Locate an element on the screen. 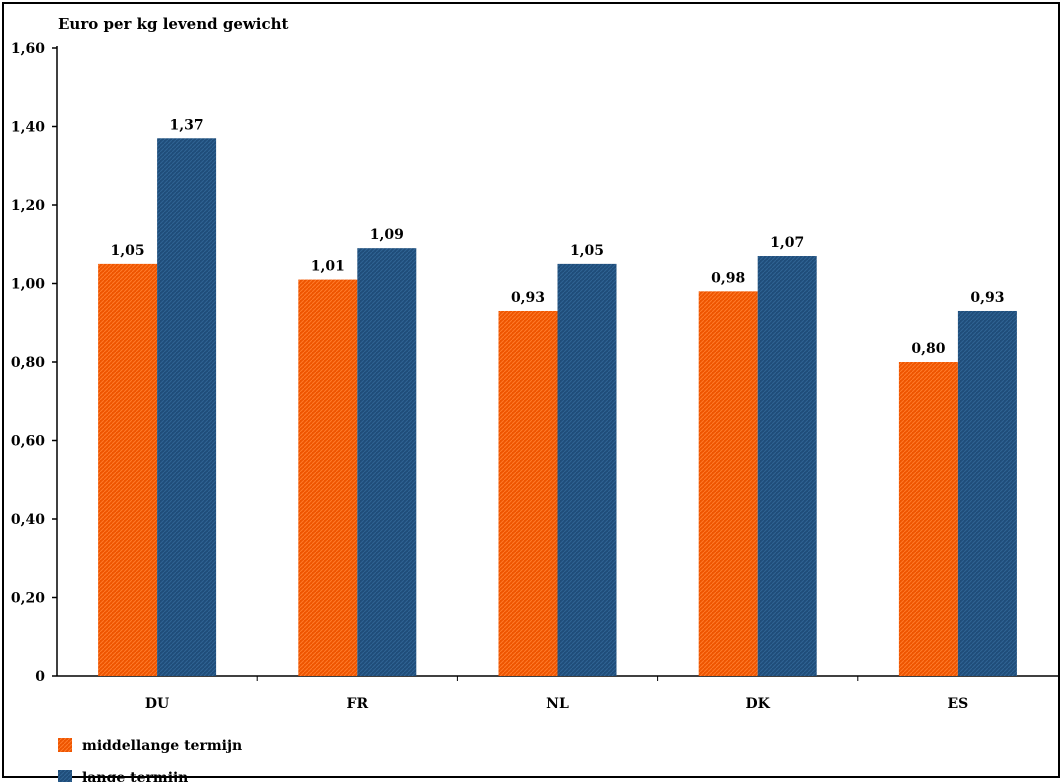  y-tick-label: 1,00 is located at coordinates (28, 285).